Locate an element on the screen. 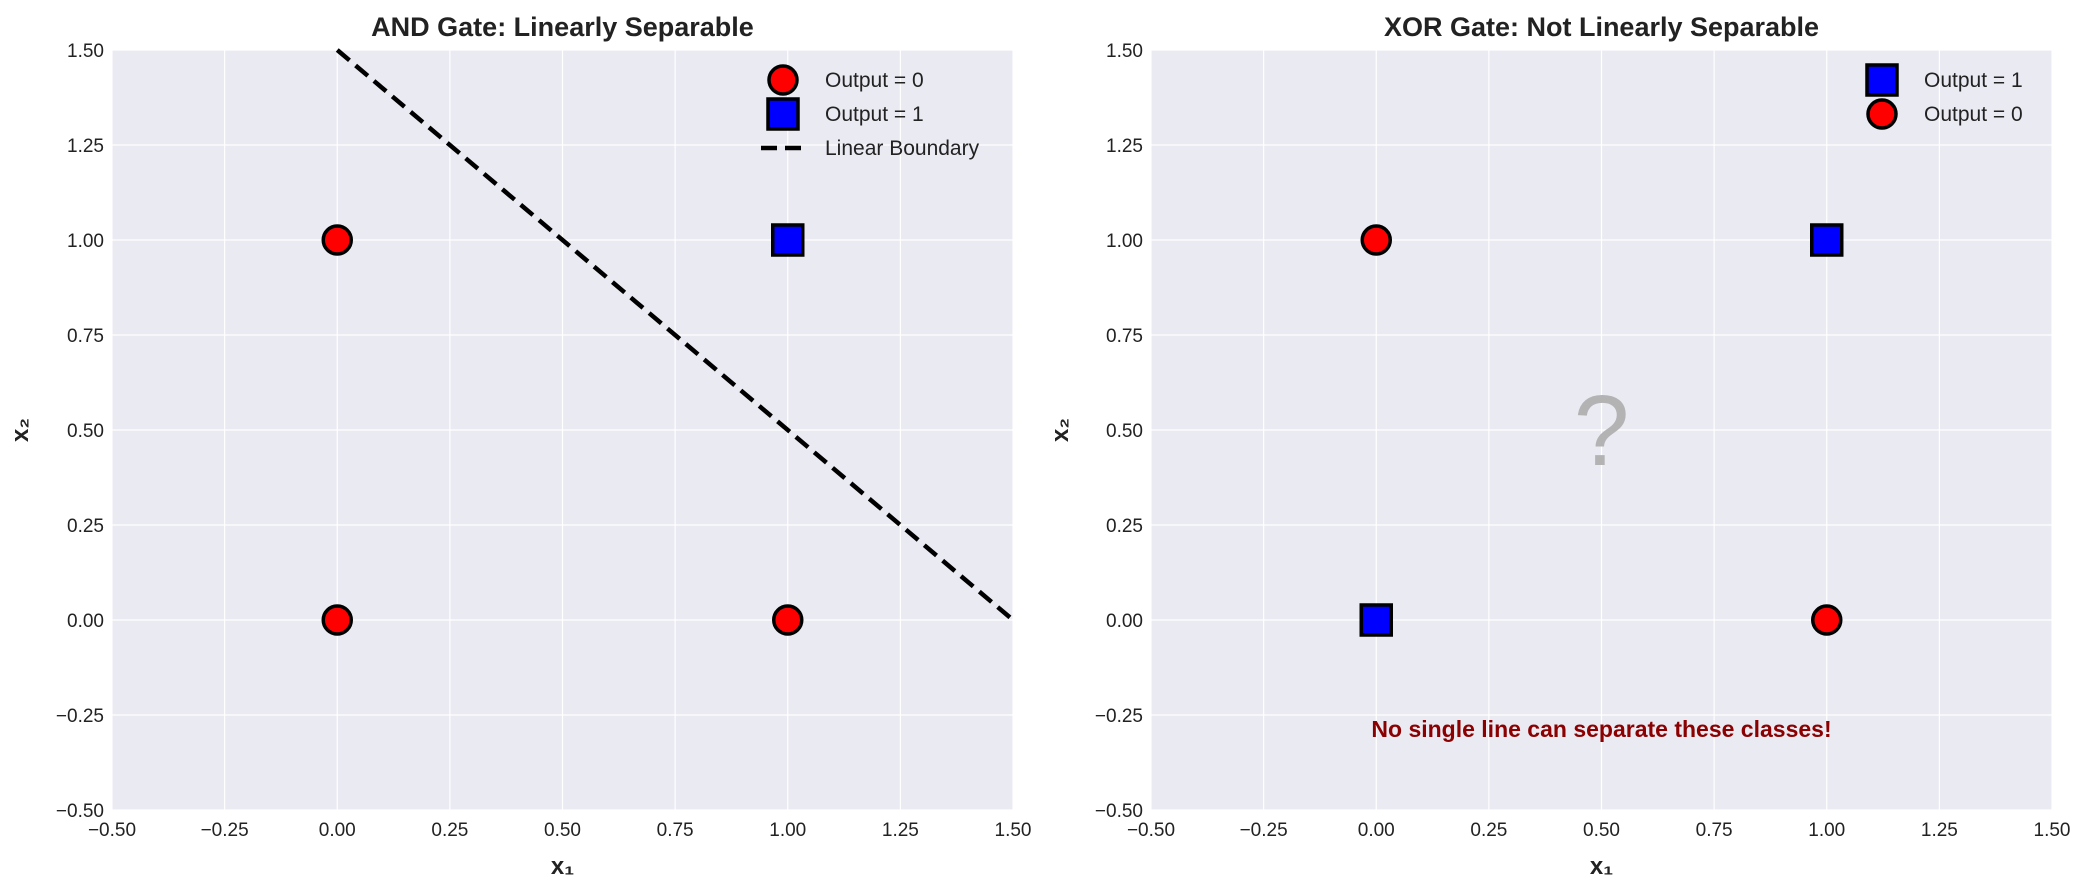 This screenshot has height=888, width=2087. legend: Output = 0 Output = 1 Linear Boundary is located at coordinates (870, 112).